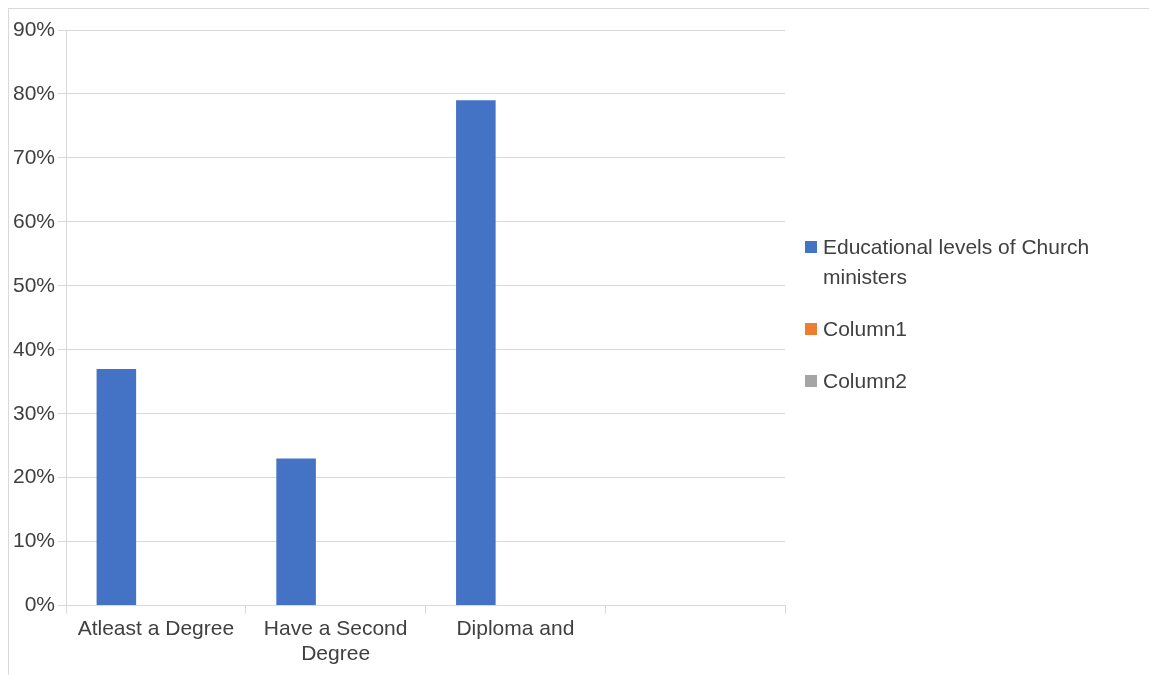  What do you see at coordinates (34, 348) in the screenshot?
I see `y-tick-label: 40%` at bounding box center [34, 348].